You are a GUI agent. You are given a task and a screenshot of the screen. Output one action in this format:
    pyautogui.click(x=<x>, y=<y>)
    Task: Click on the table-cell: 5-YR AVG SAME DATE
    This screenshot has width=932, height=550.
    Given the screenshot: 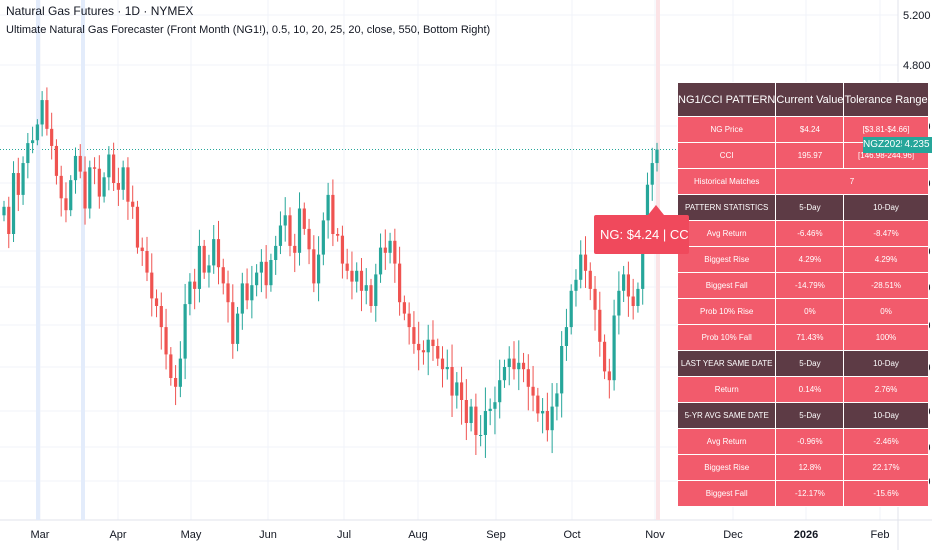 What is the action you would take?
    pyautogui.click(x=726, y=415)
    